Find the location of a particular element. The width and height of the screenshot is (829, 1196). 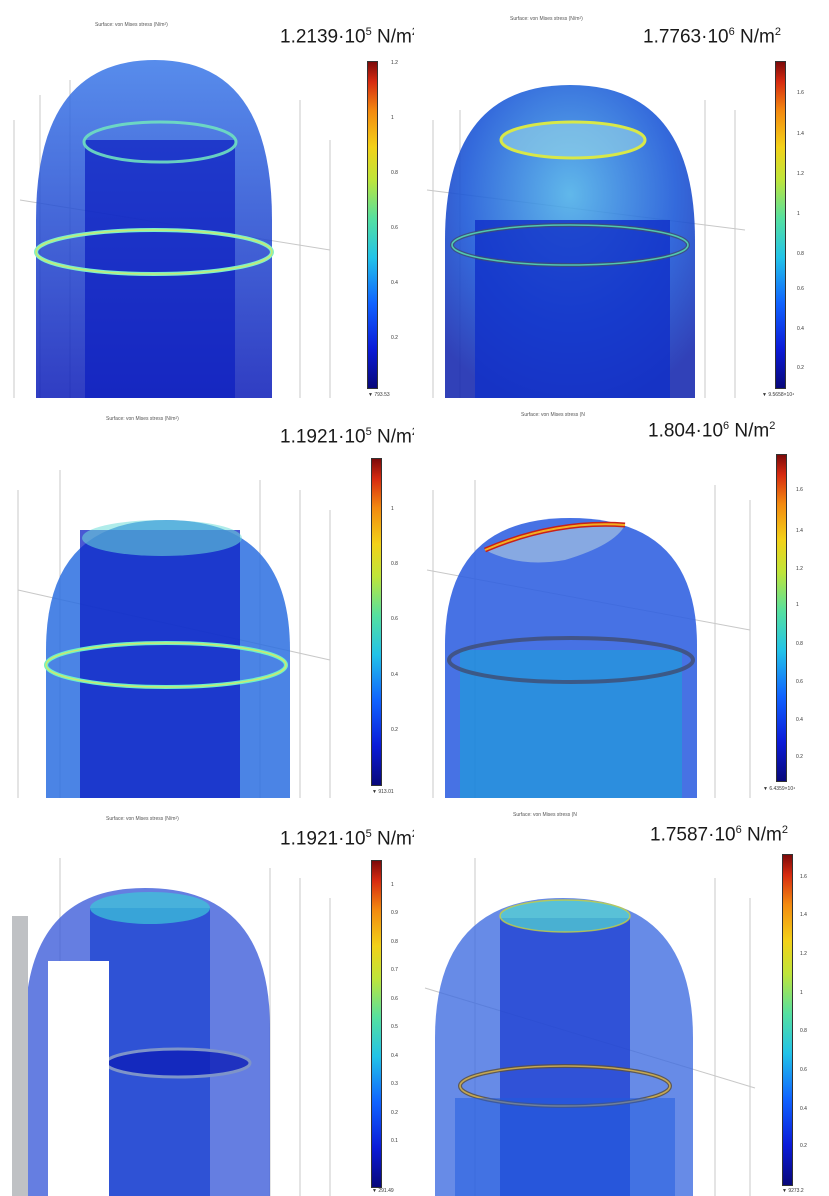

colorbar-min-label: ▼ 9273.2 is located at coordinates (793, 1191).